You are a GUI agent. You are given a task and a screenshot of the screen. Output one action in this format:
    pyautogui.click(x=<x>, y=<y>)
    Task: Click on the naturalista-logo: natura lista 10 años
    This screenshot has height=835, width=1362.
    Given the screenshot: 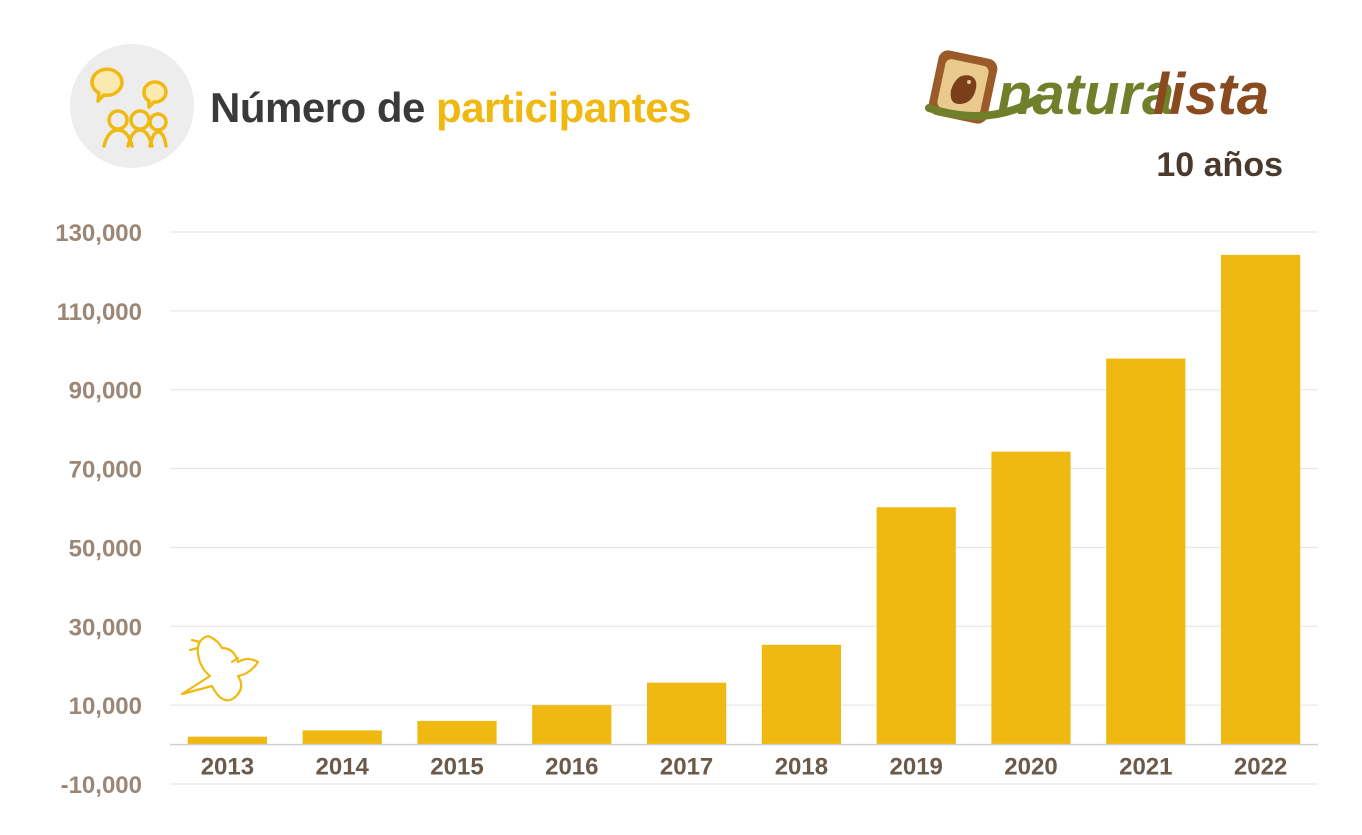 What is the action you would take?
    pyautogui.click(x=1104, y=117)
    